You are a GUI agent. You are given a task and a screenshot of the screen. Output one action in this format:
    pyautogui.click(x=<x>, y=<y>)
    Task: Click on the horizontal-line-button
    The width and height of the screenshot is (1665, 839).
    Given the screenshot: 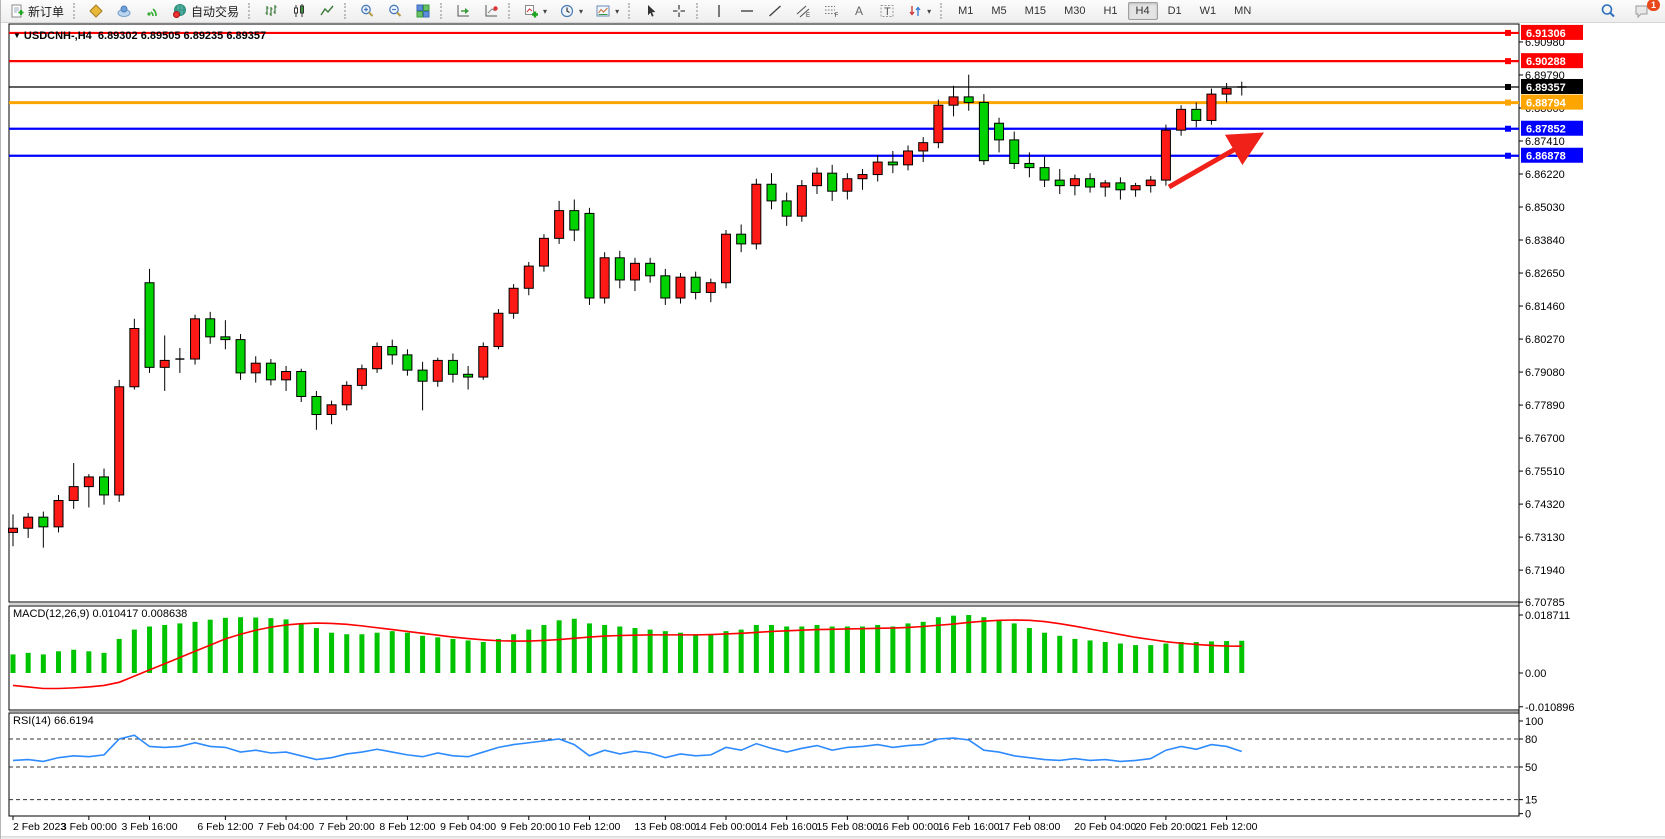 What is the action you would take?
    pyautogui.click(x=747, y=11)
    